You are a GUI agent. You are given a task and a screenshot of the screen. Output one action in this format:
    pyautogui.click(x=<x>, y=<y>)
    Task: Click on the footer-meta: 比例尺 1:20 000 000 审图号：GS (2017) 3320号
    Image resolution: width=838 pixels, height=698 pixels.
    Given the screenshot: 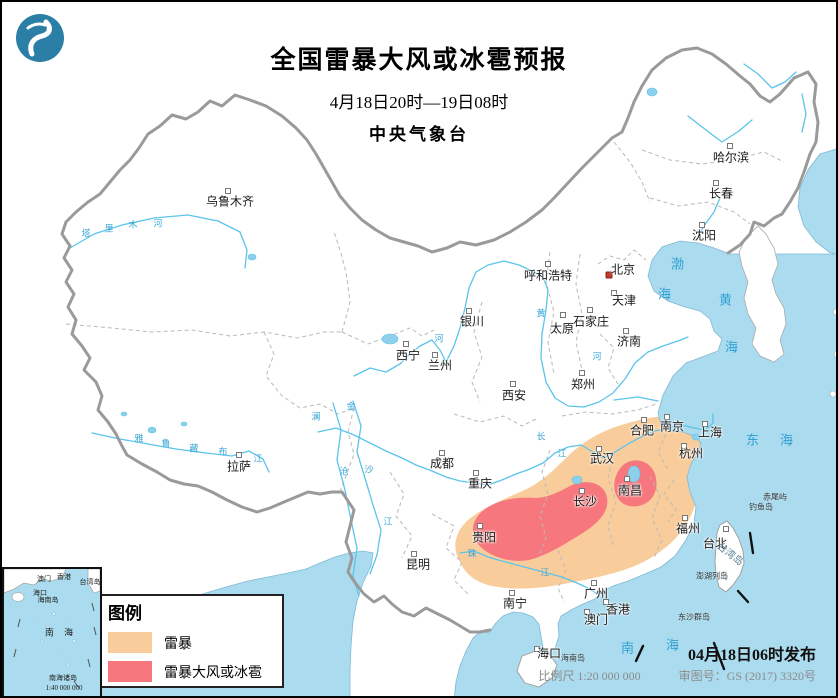 What is the action you would take?
    pyautogui.click(x=677, y=675)
    